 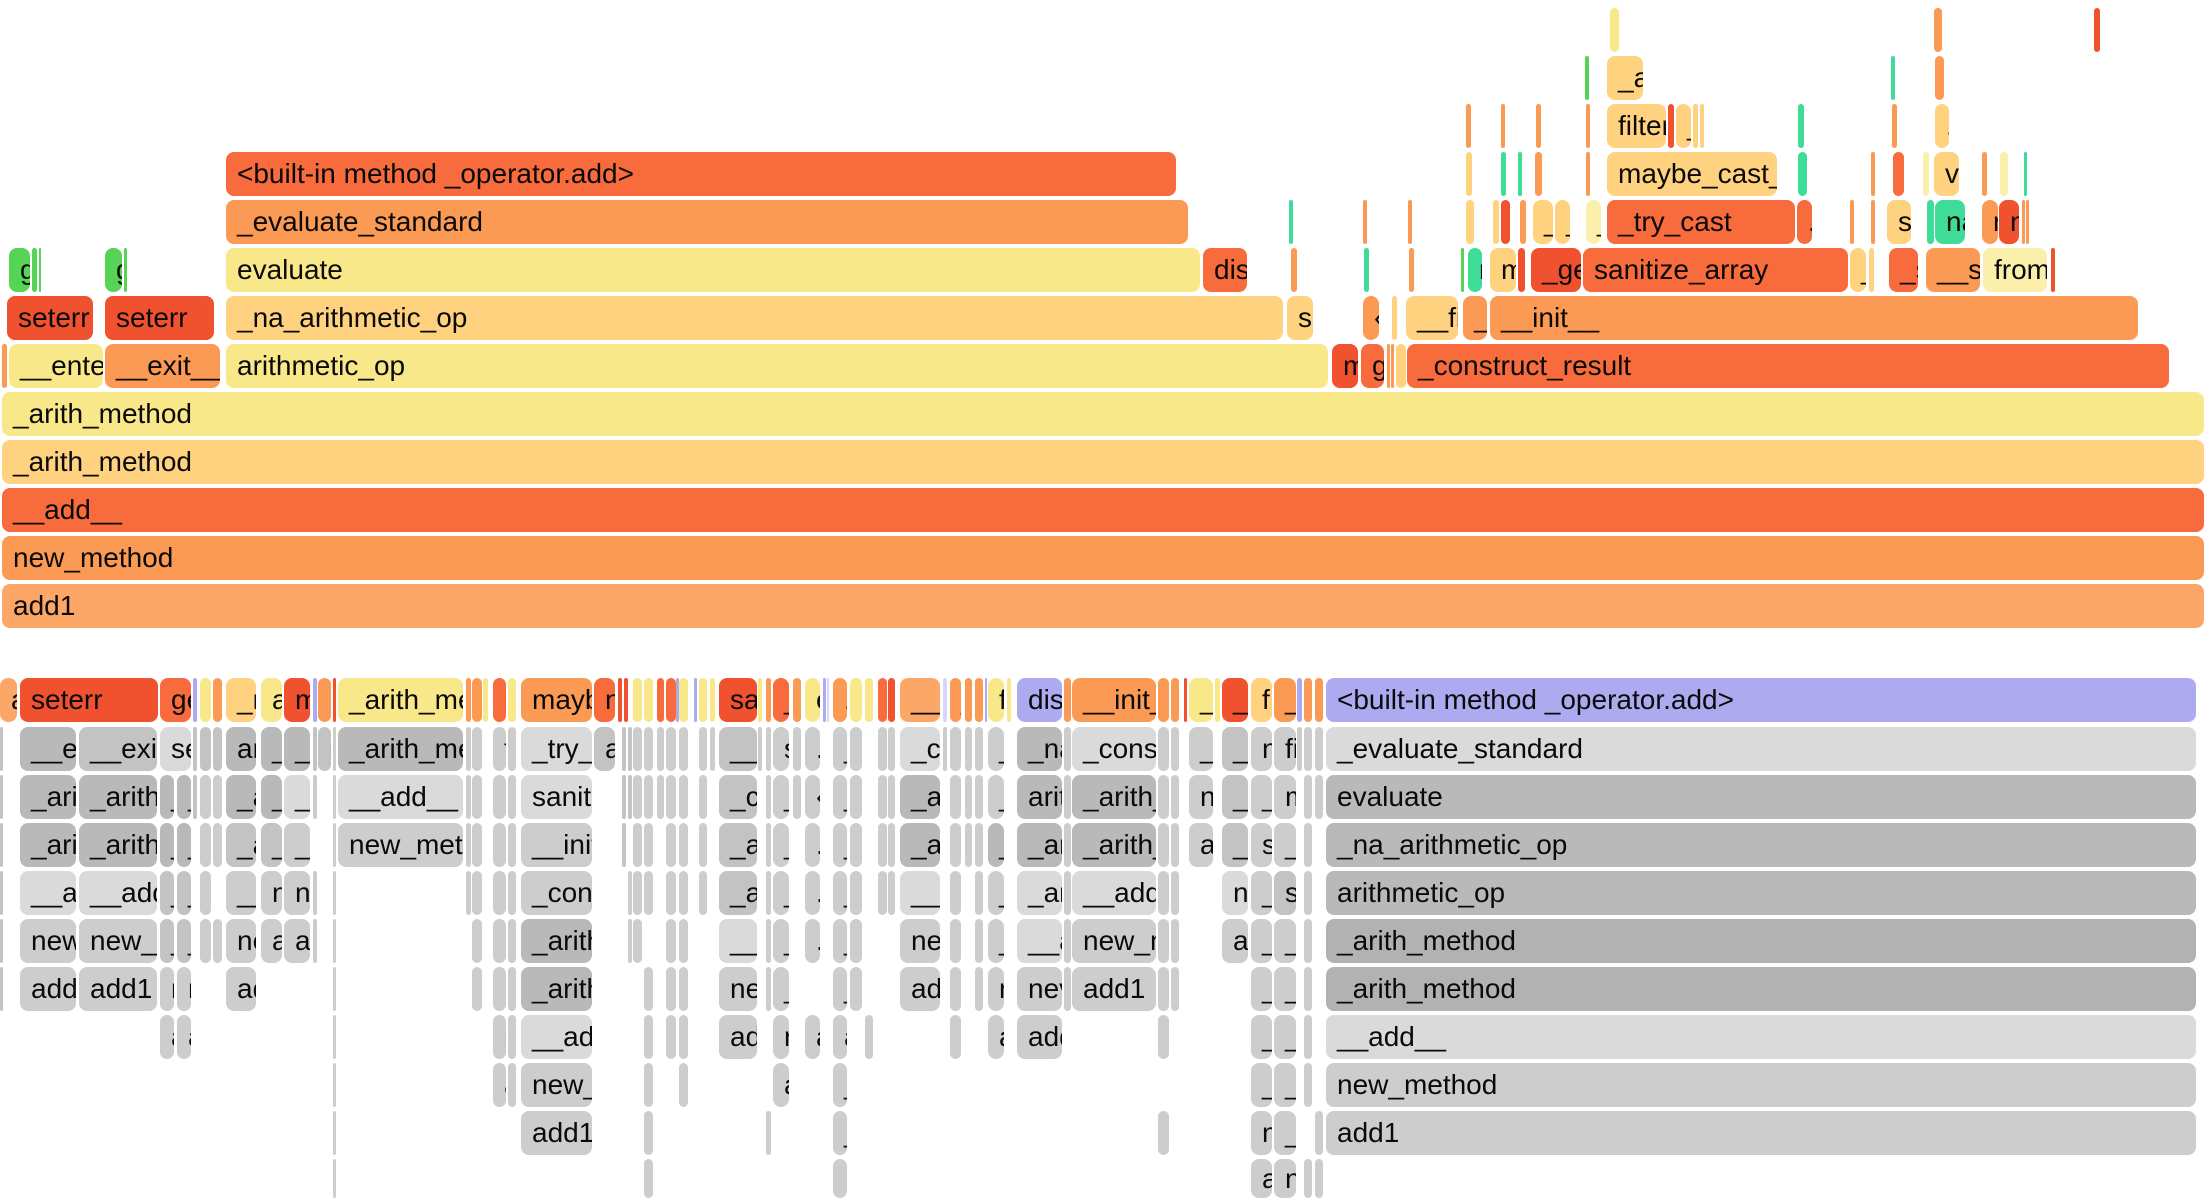 I want to click on flame-frame: se, so click(x=175, y=749).